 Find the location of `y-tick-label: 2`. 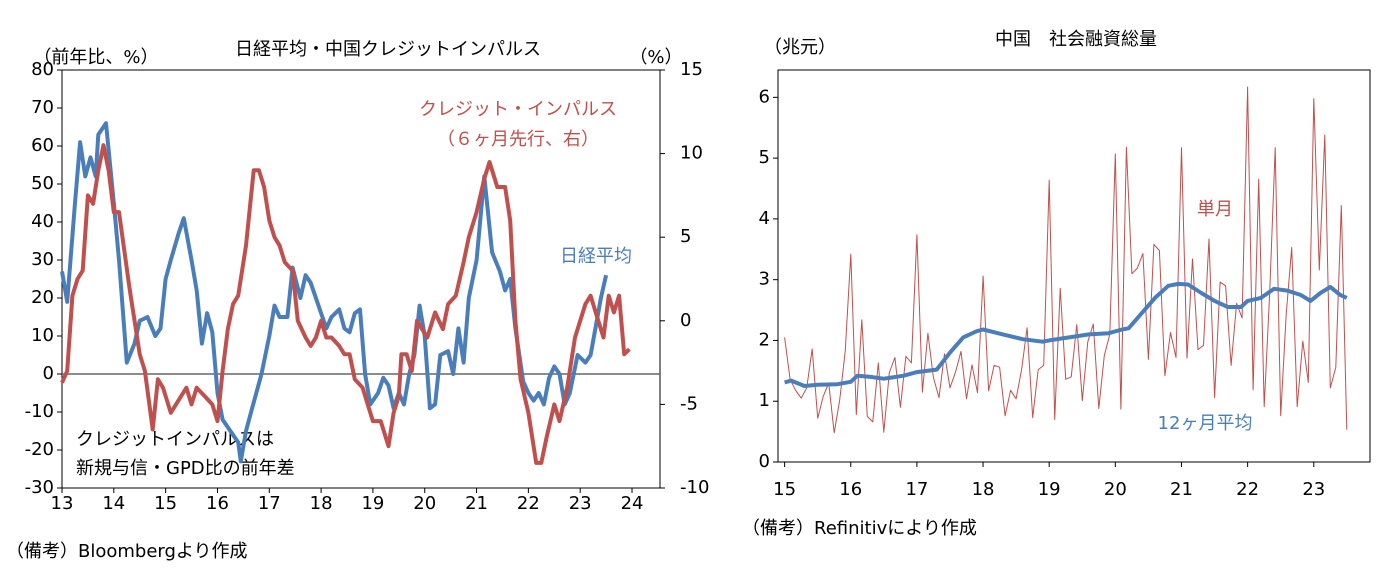

y-tick-label: 2 is located at coordinates (764, 339).